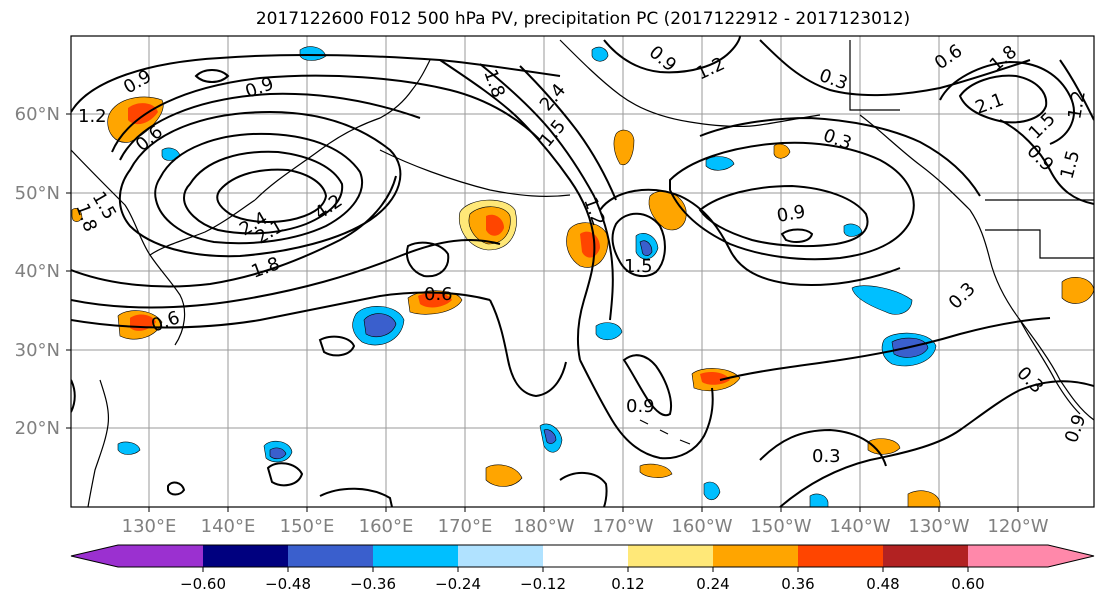 This screenshot has height=601, width=1105. Describe the element at coordinates (882, 584) in the screenshot. I see `colorbar-tick-label: 0.48` at that location.